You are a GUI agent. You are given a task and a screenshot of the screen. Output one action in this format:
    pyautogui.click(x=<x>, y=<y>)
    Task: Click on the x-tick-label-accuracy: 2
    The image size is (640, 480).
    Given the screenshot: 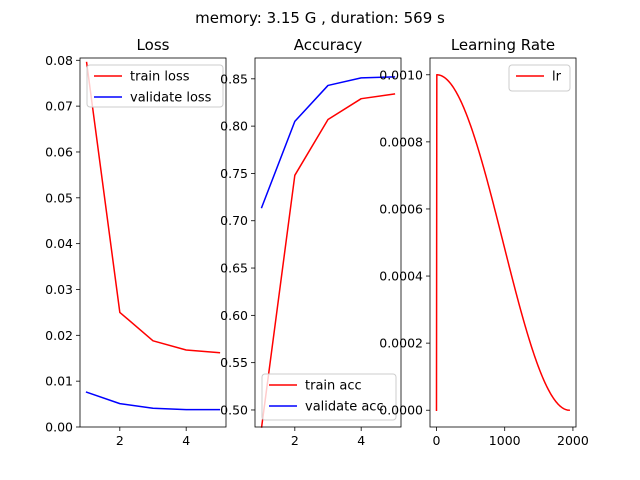 What is the action you would take?
    pyautogui.click(x=295, y=440)
    